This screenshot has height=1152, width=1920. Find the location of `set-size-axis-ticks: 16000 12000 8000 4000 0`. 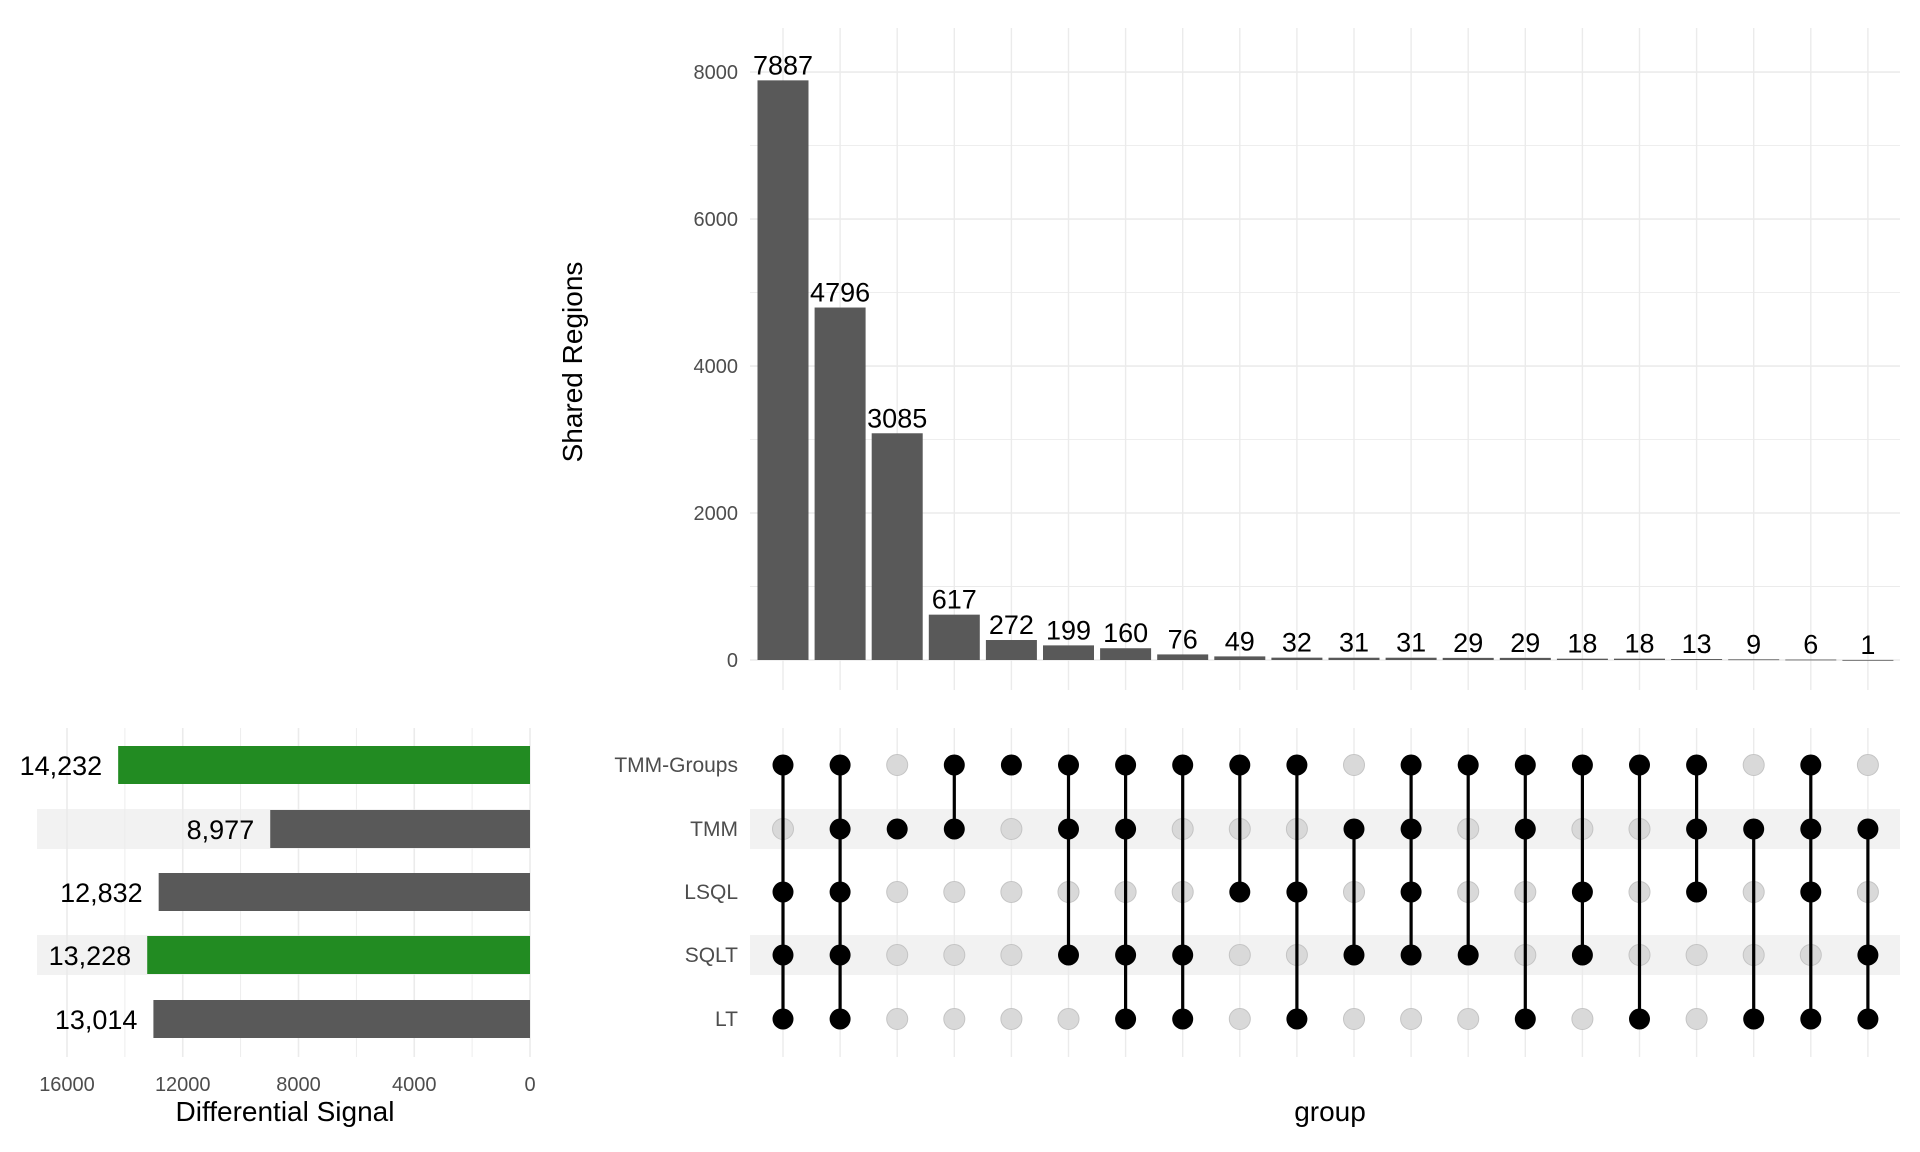

set-size-axis-ticks: 16000 12000 8000 4000 0 is located at coordinates (287, 1085).